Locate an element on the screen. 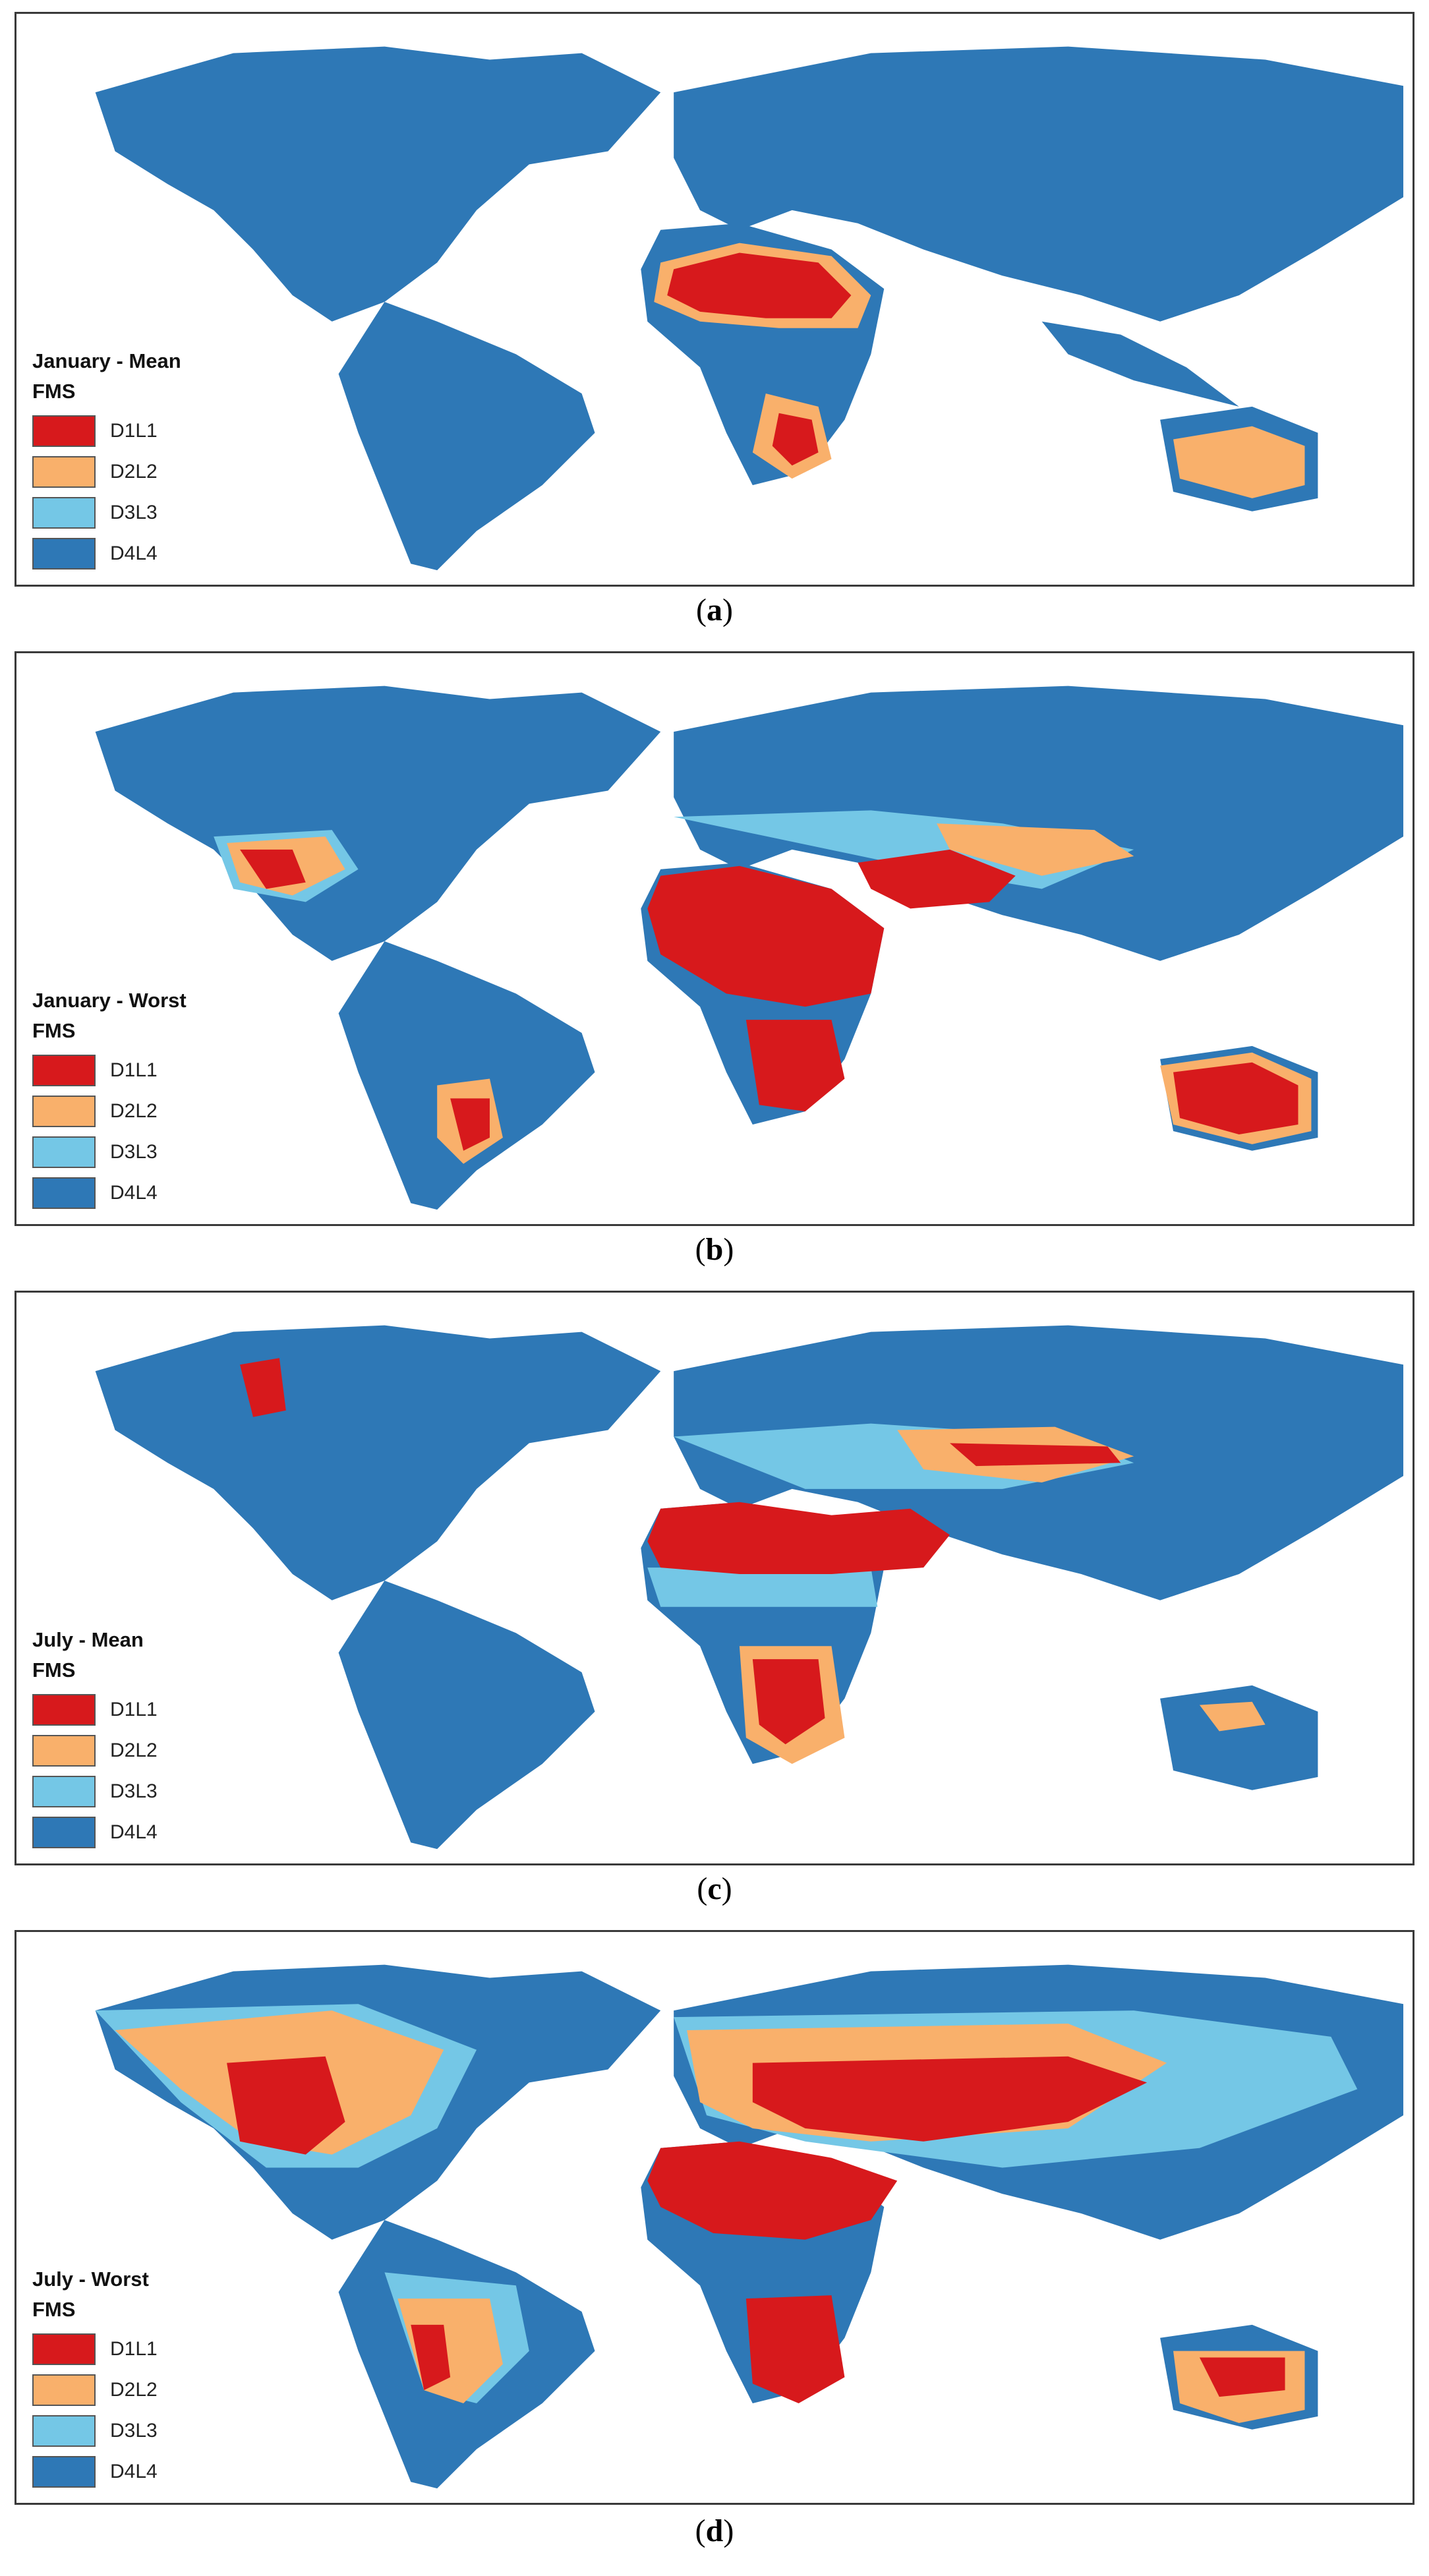 This screenshot has width=1429, height=2576. legend-b: January - Worst FMS D1L1 D2L2 D3L3 D4L4 is located at coordinates (109, 1101).